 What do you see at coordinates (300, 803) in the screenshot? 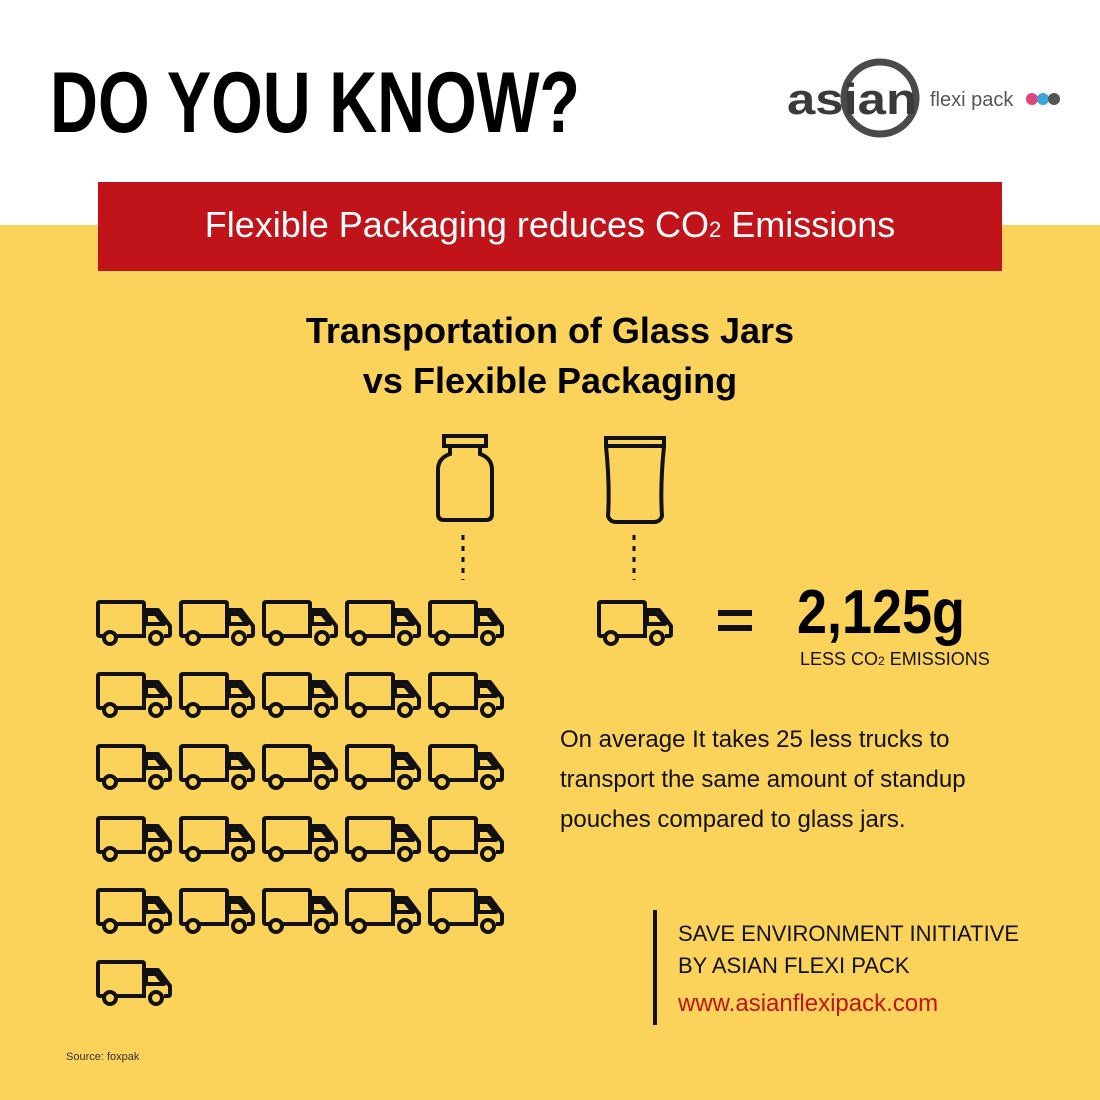
I see `glass-trucks` at bounding box center [300, 803].